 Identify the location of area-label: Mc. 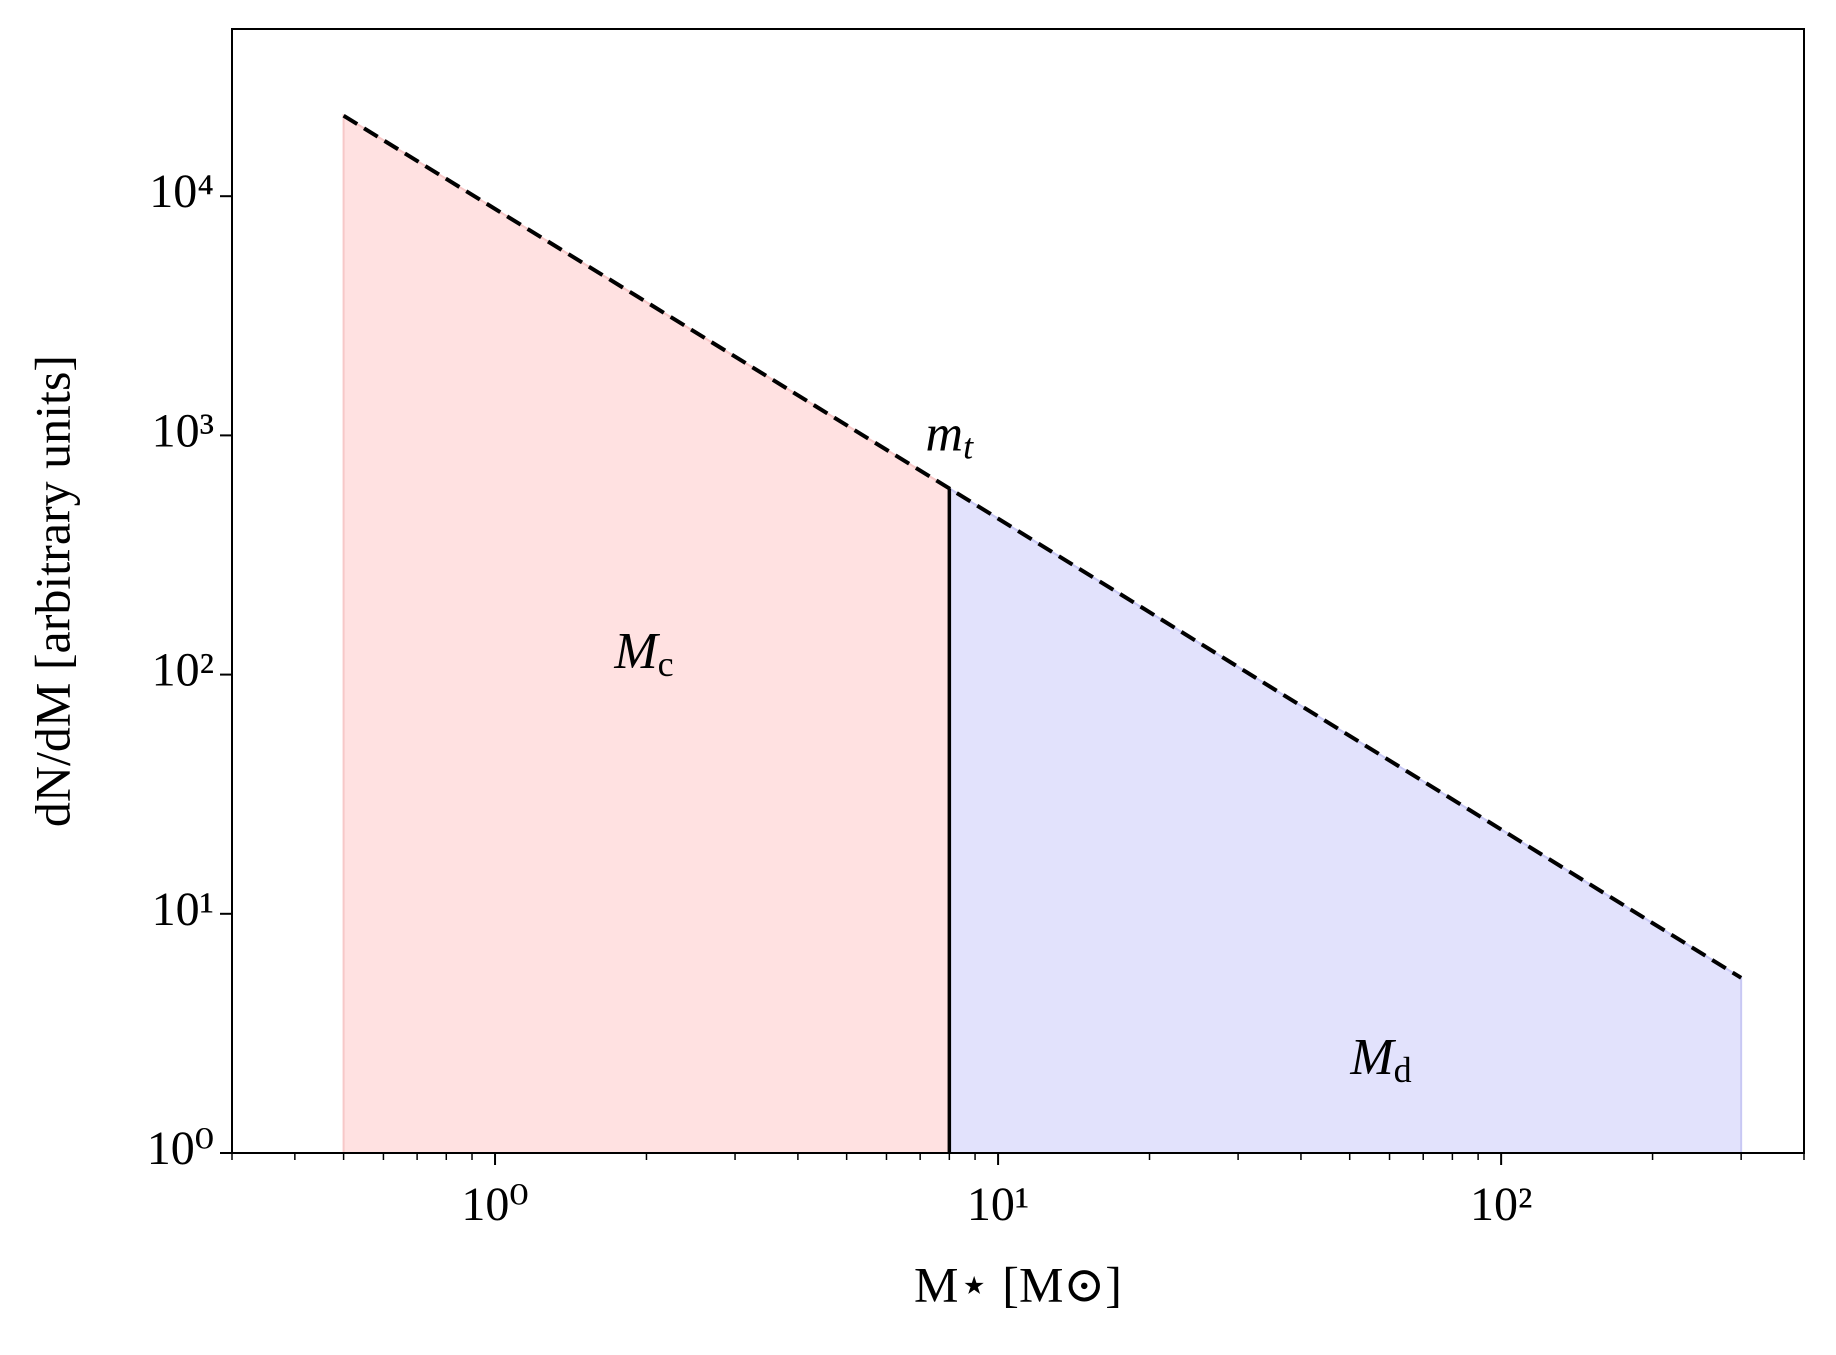
(643, 653).